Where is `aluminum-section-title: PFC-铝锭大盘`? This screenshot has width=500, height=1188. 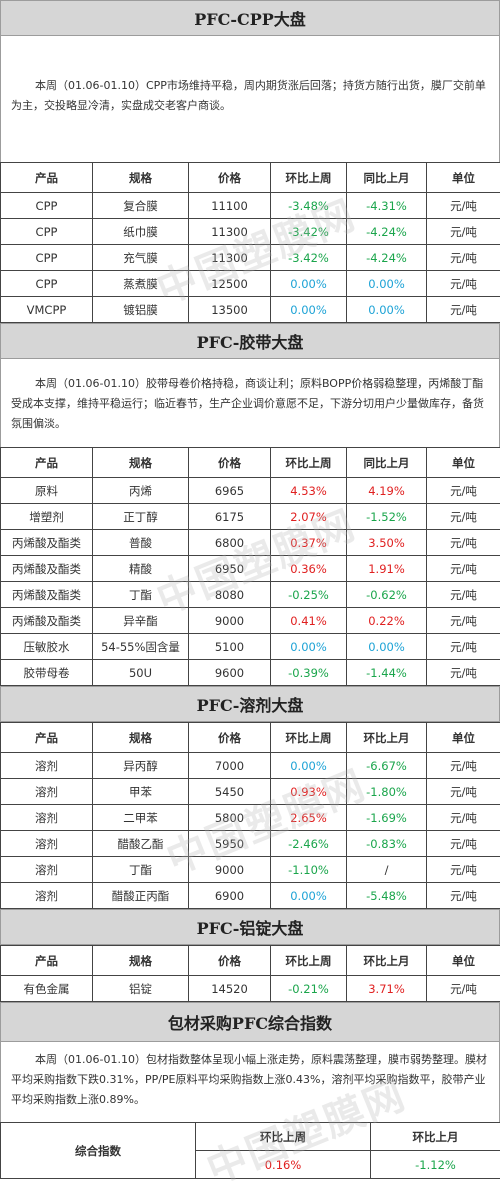
aluminum-section-title: PFC-铝锭大盘 is located at coordinates (250, 927).